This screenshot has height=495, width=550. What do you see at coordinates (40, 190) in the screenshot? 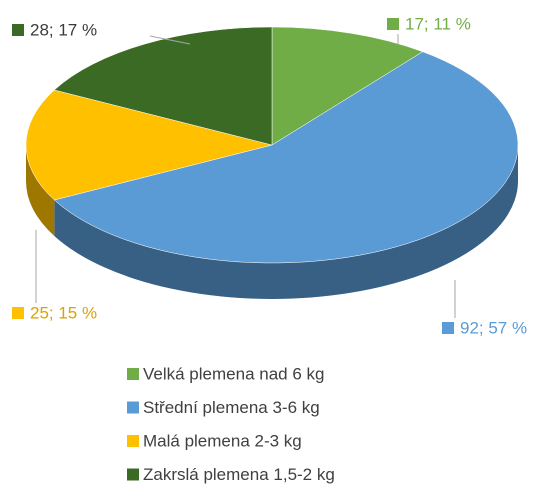
I see `slice-side` at bounding box center [40, 190].